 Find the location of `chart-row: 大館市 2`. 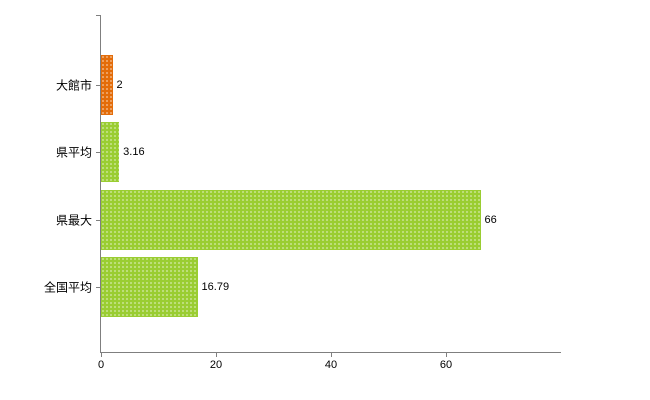

chart-row: 大館市 2 is located at coordinates (308, 85).